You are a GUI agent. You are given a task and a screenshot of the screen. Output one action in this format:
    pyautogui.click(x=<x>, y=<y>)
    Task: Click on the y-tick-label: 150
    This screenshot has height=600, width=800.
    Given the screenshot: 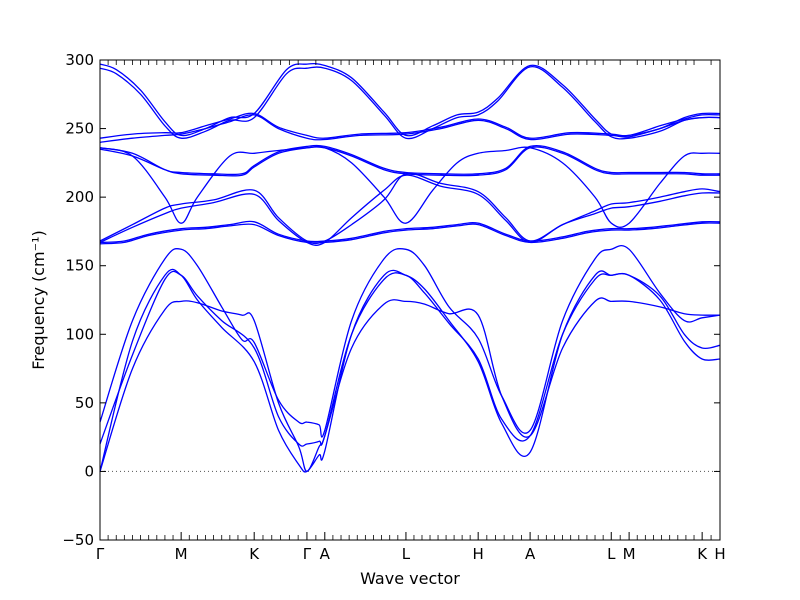 What is the action you would take?
    pyautogui.click(x=79, y=266)
    